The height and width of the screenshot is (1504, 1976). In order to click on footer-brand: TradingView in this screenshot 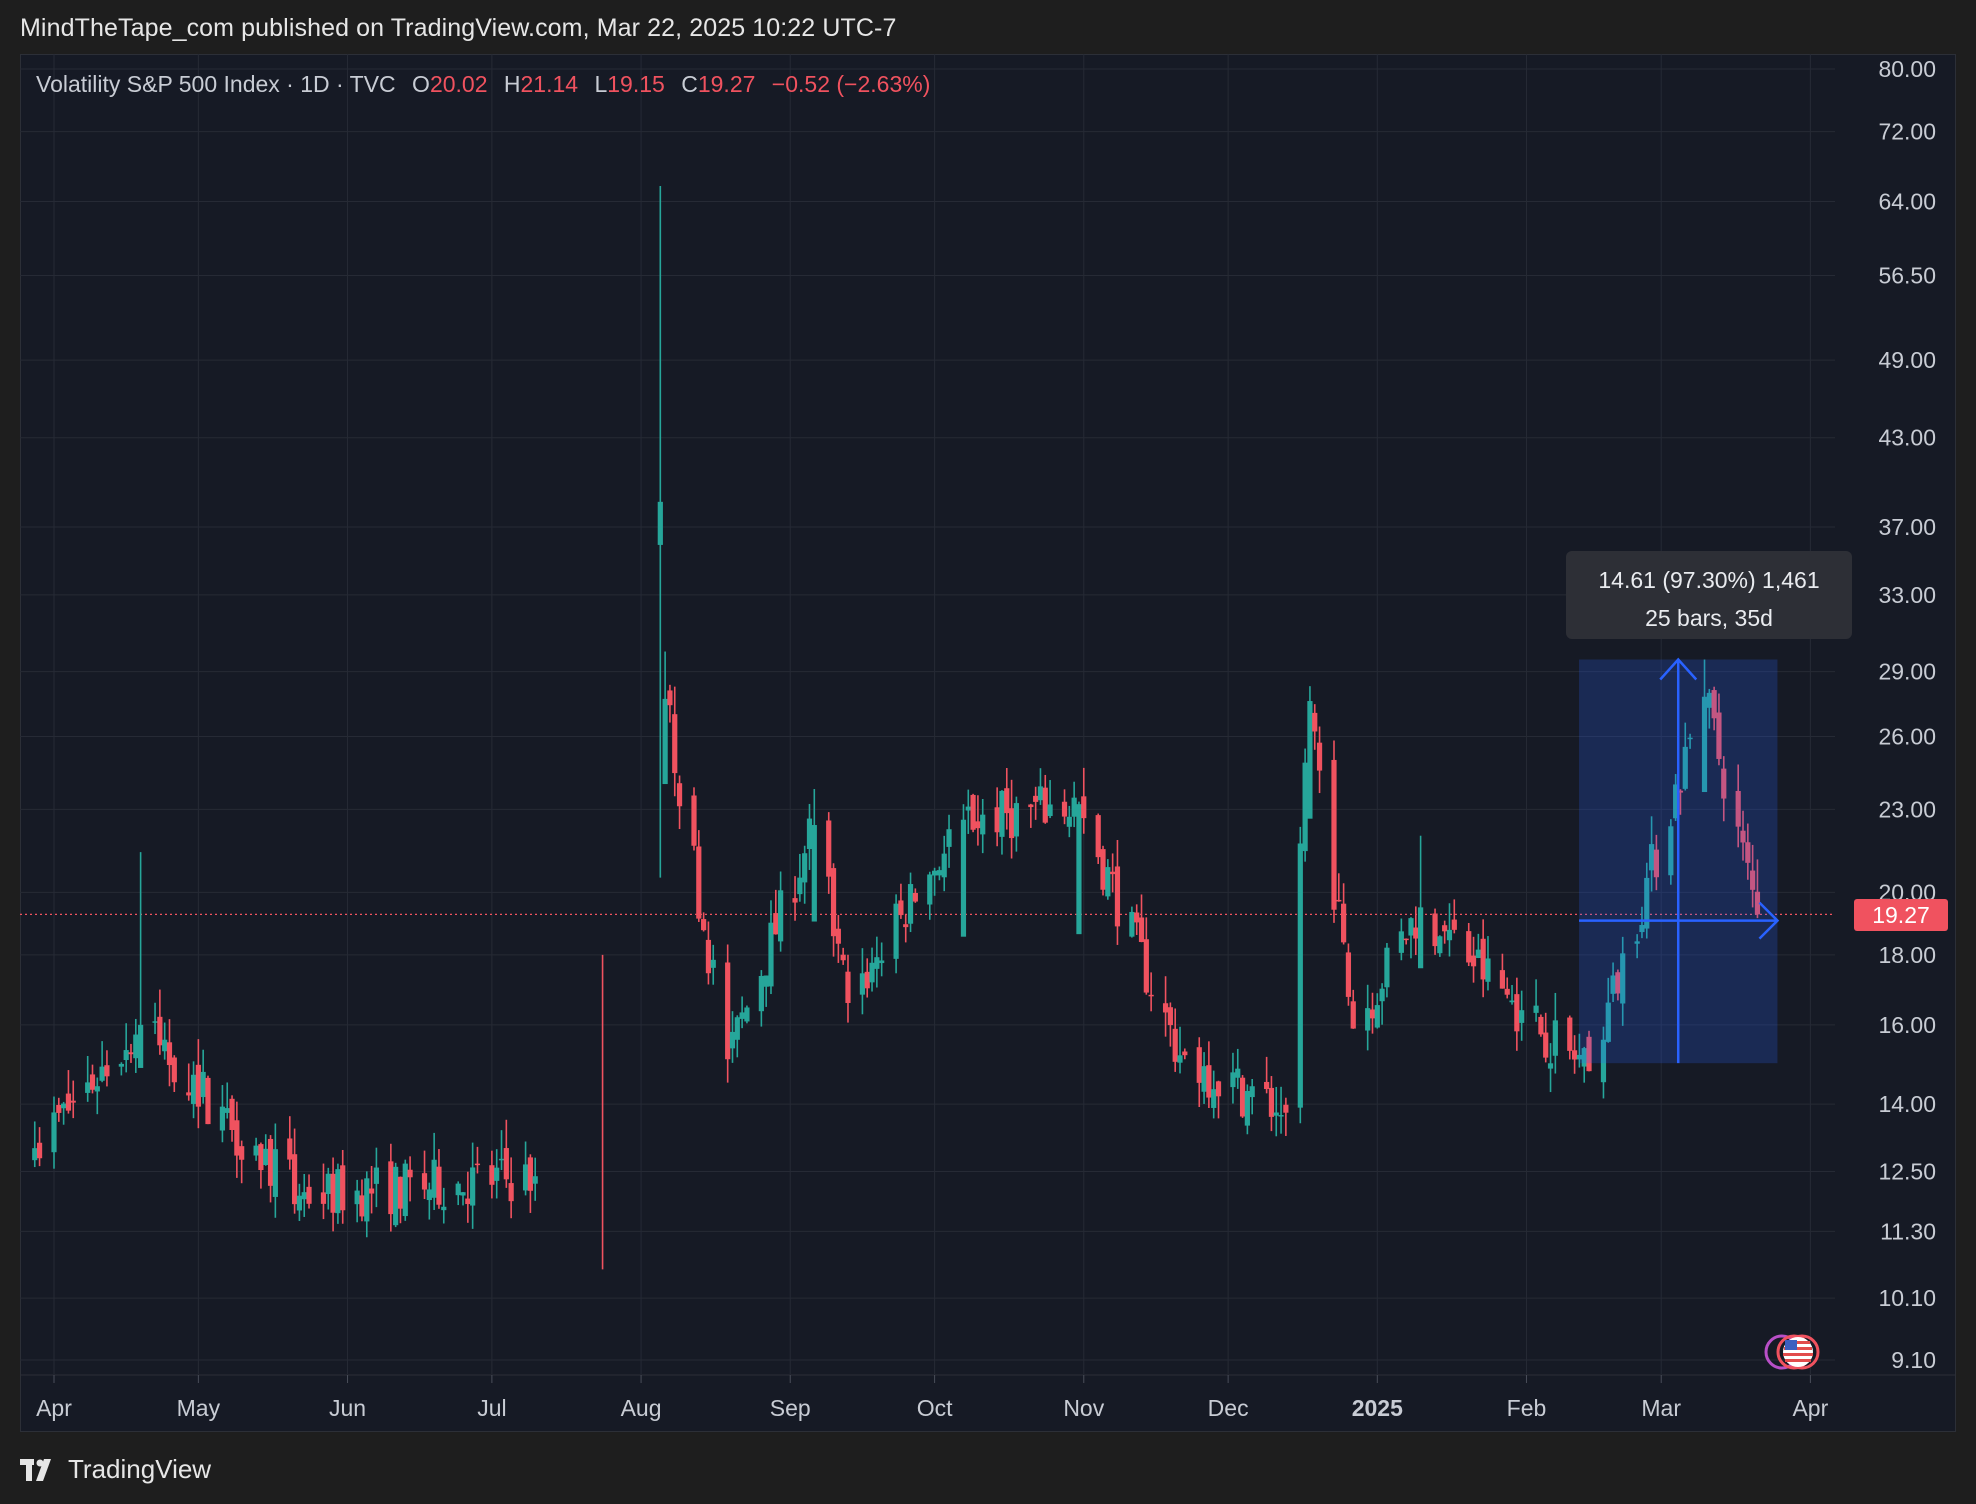, I will do `click(140, 1469)`.